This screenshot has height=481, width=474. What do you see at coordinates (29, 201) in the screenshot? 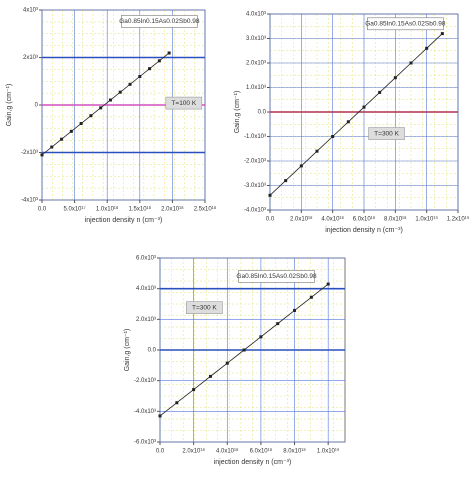
I see `y-tick-label: -4x10³` at bounding box center [29, 201].